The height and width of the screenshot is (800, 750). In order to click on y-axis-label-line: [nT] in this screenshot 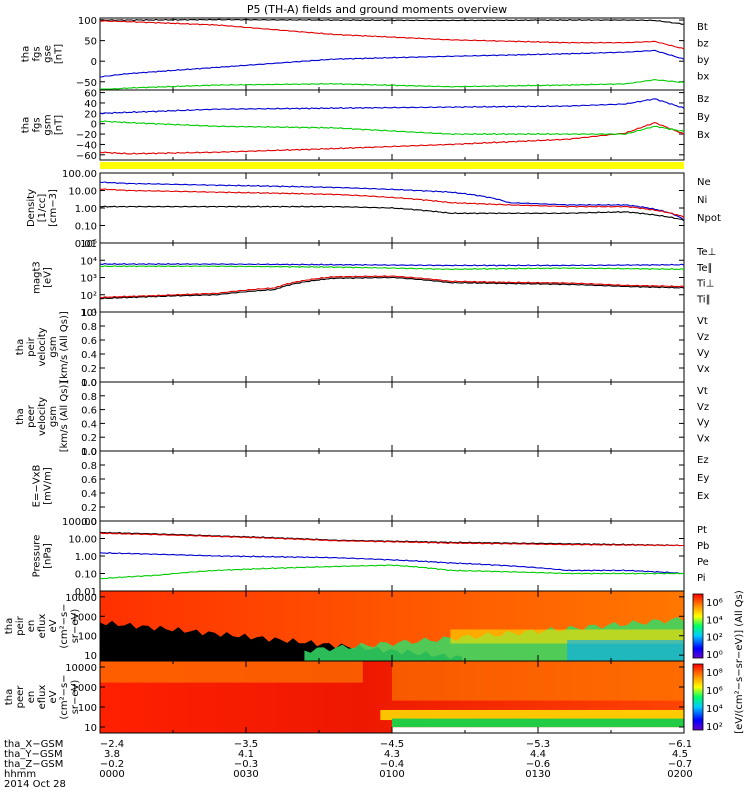, I will do `click(59, 54)`.